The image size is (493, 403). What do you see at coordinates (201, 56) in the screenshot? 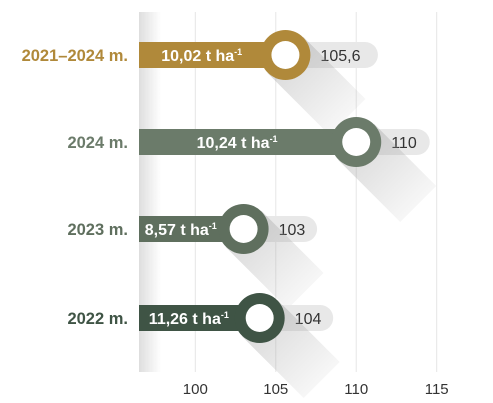
I see `bar-label: 10,02 t ha-1` at bounding box center [201, 56].